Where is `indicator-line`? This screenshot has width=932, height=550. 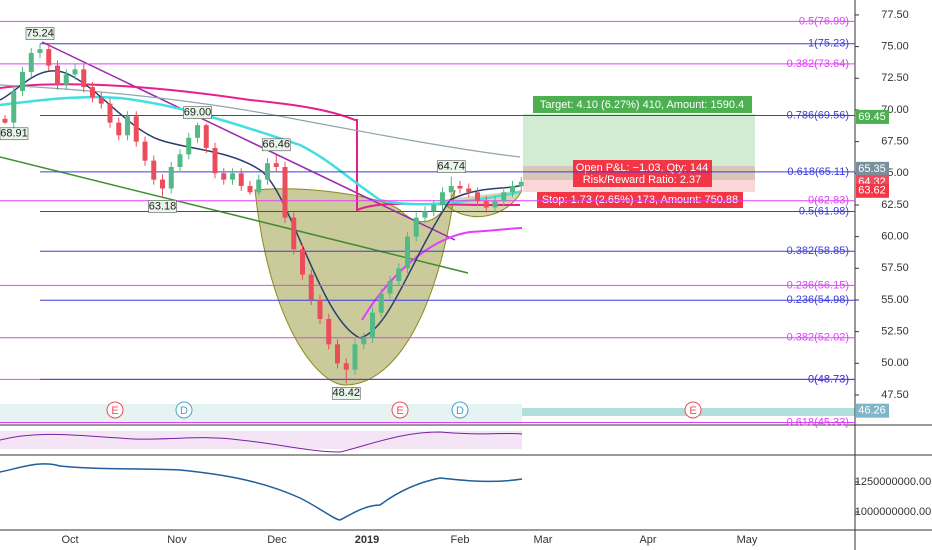 indicator-line is located at coordinates (261, 492).